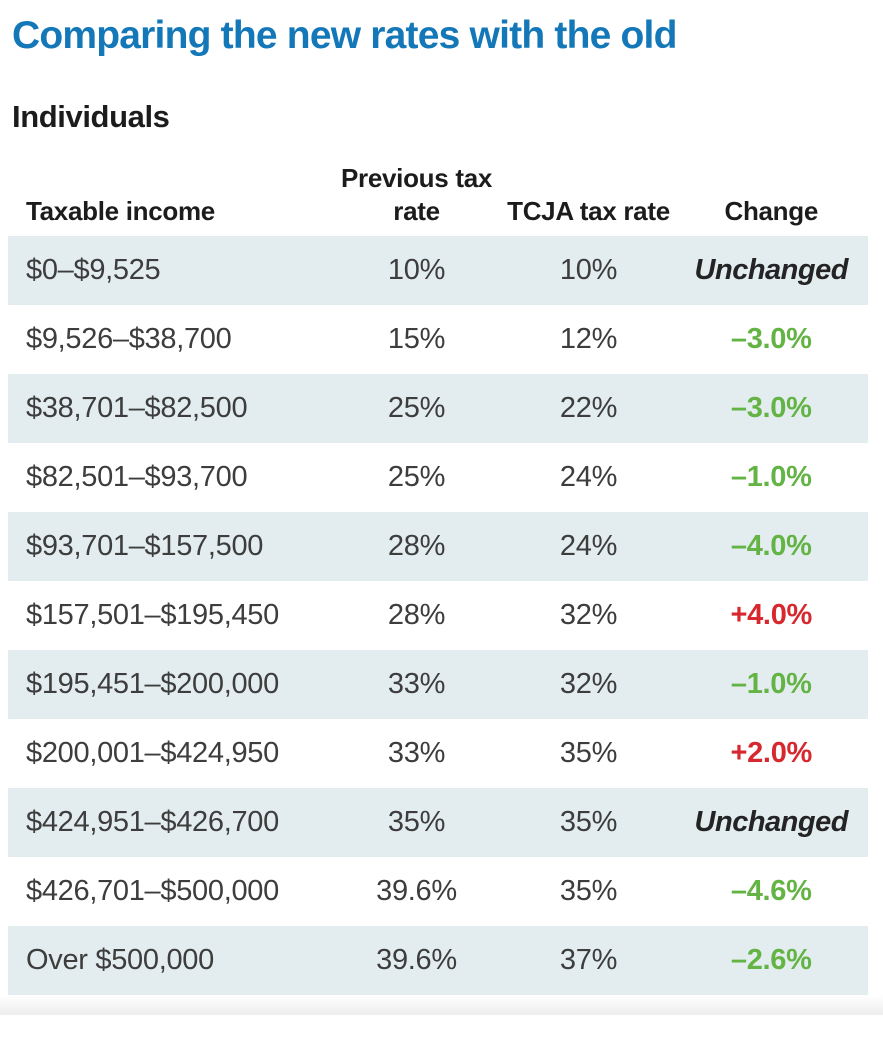 The image size is (883, 1038). I want to click on table-row: $426,701–$500,000 39.6% 35% –4.6%, so click(438, 891).